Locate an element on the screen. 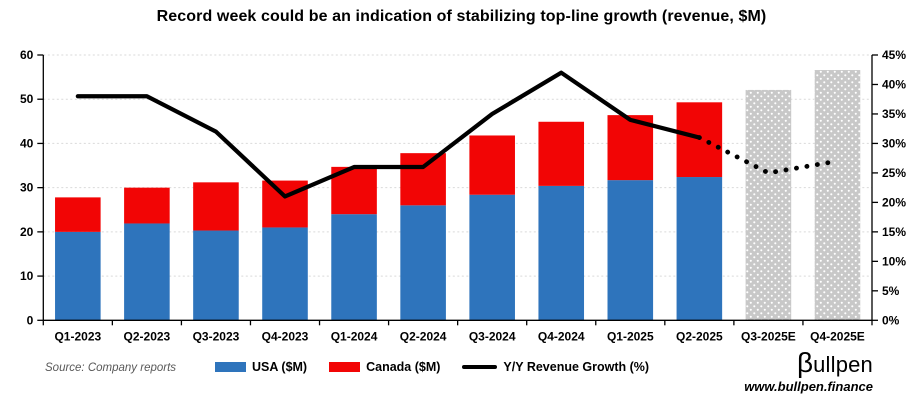  y-left-tick-label: 50 is located at coordinates (27, 99).